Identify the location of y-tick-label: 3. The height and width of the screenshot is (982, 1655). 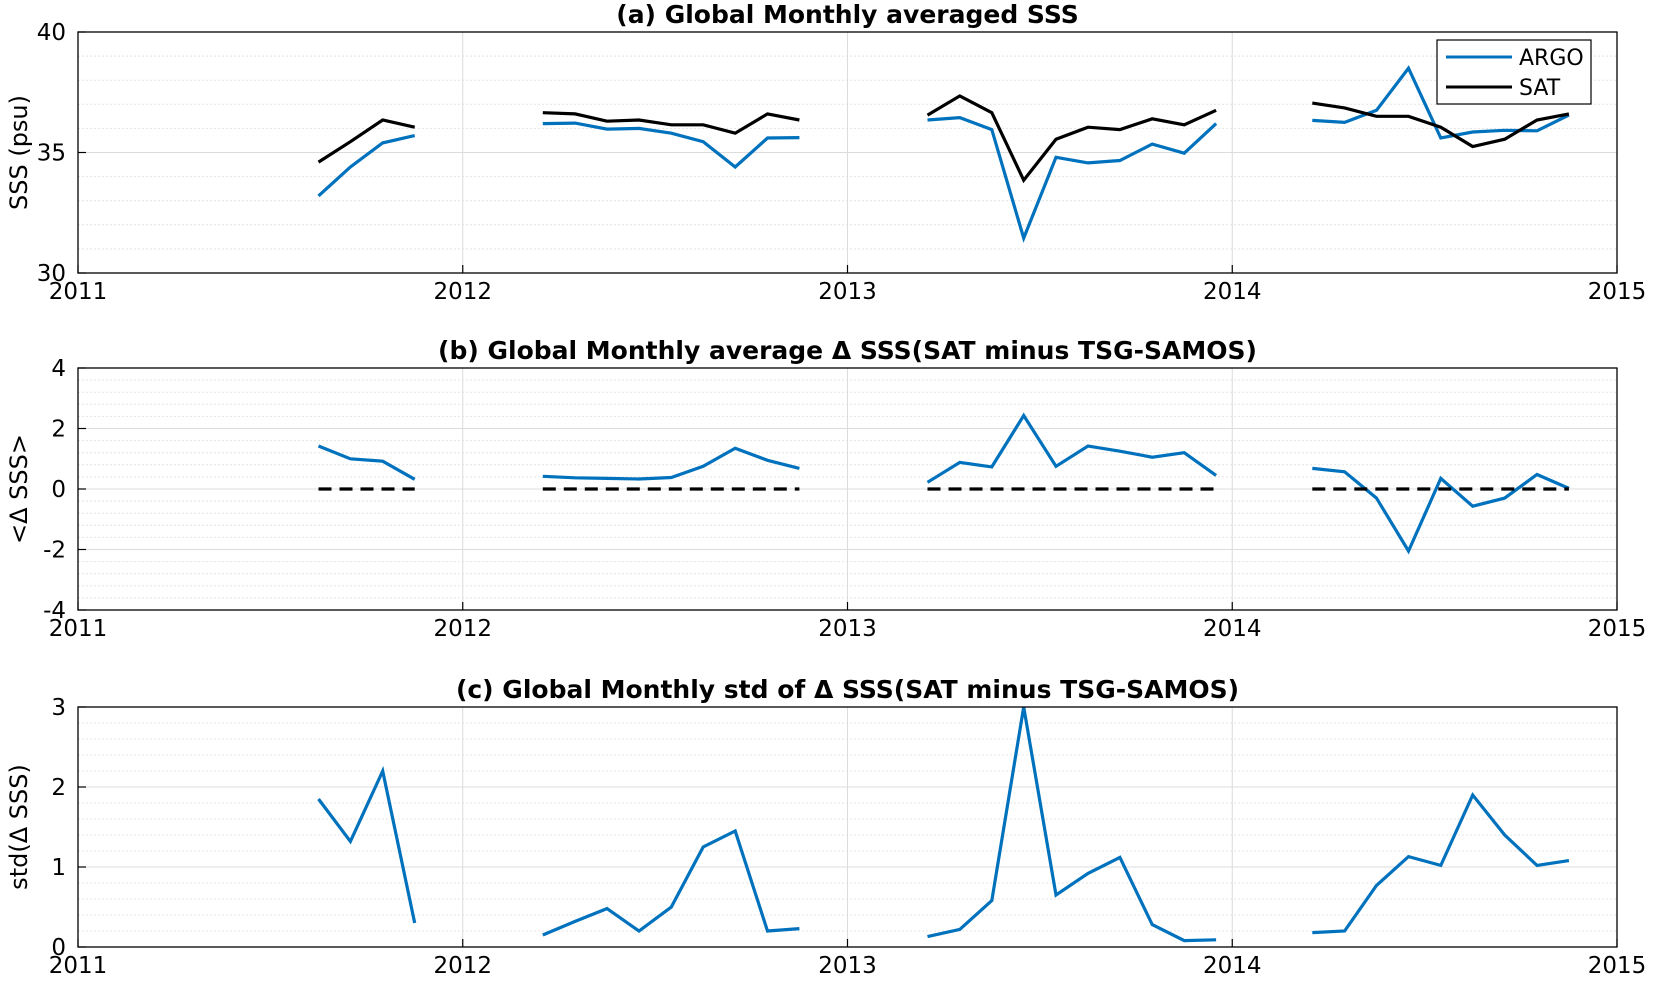
(58, 708).